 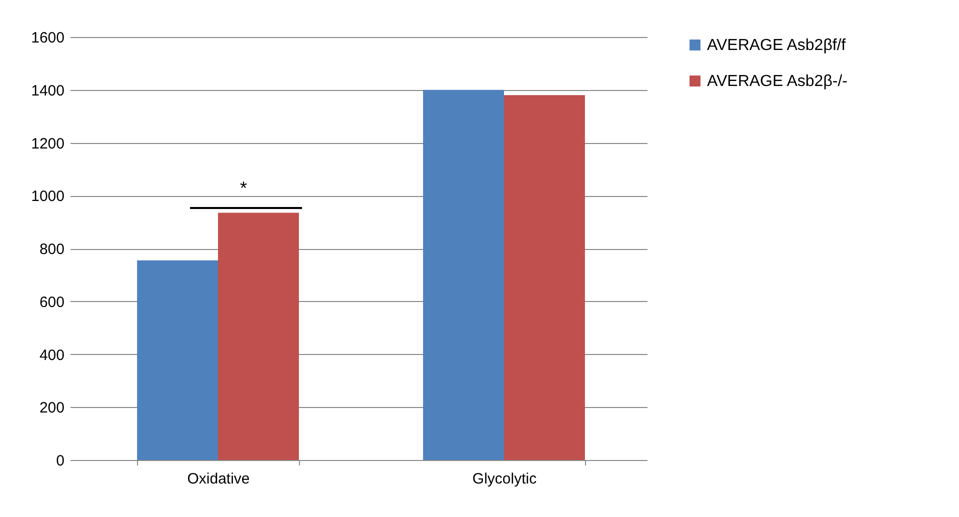 I want to click on y-tick-label: 1400, so click(x=47, y=91).